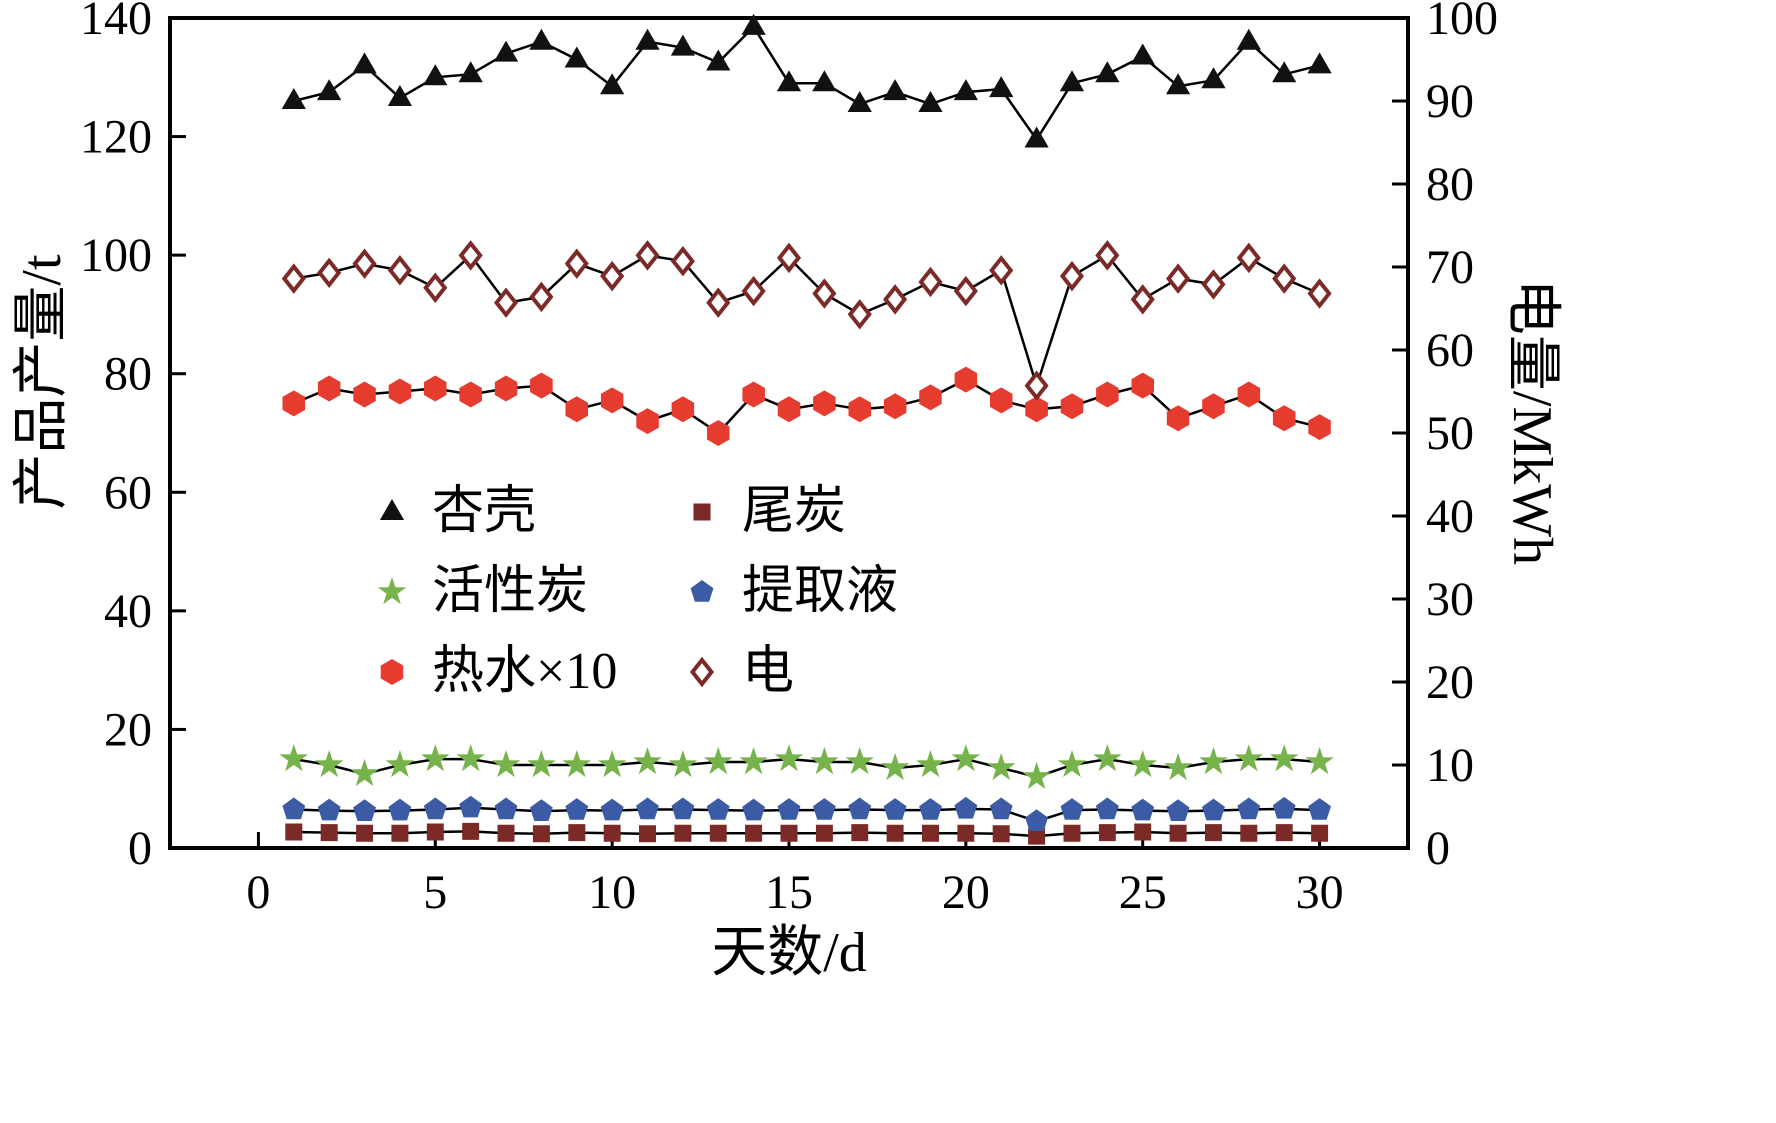  What do you see at coordinates (1450, 433) in the screenshot?
I see `y-right-tick-label: 50` at bounding box center [1450, 433].